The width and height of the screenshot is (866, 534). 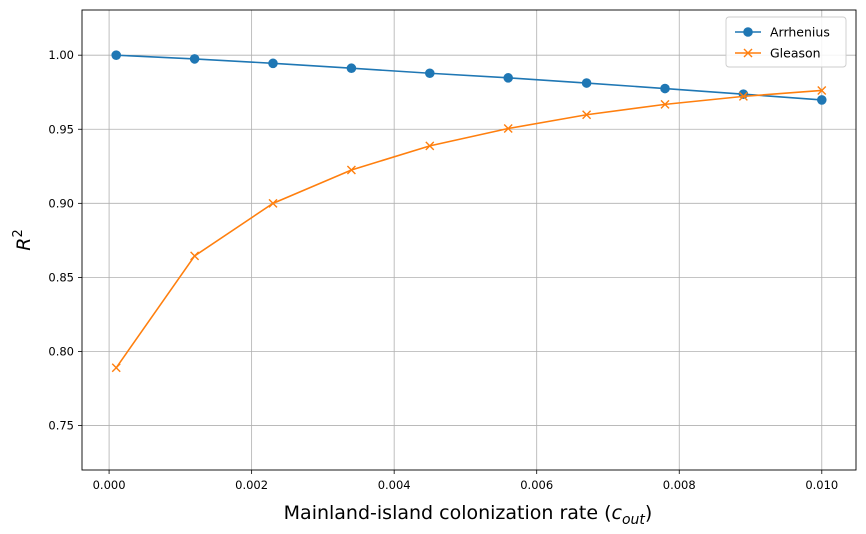 I want to click on x-tick-label: 0.000, so click(x=109, y=485).